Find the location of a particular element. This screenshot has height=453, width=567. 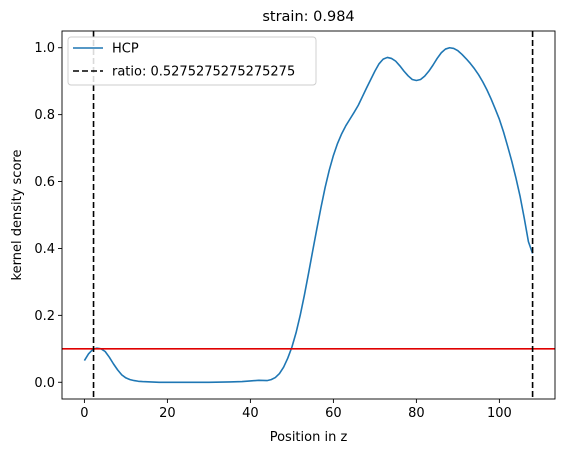

x-tick-label: 80 is located at coordinates (416, 413).